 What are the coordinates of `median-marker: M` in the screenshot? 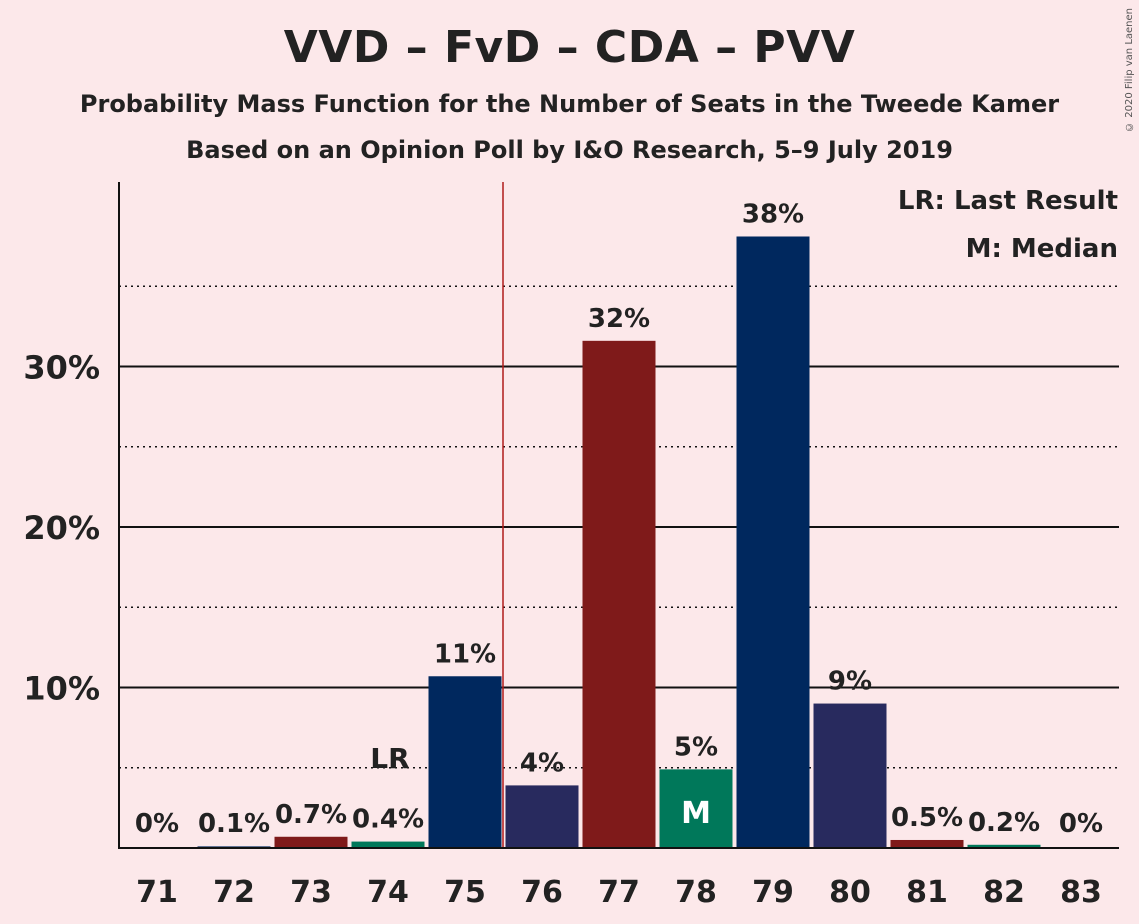 It's located at (696, 813).